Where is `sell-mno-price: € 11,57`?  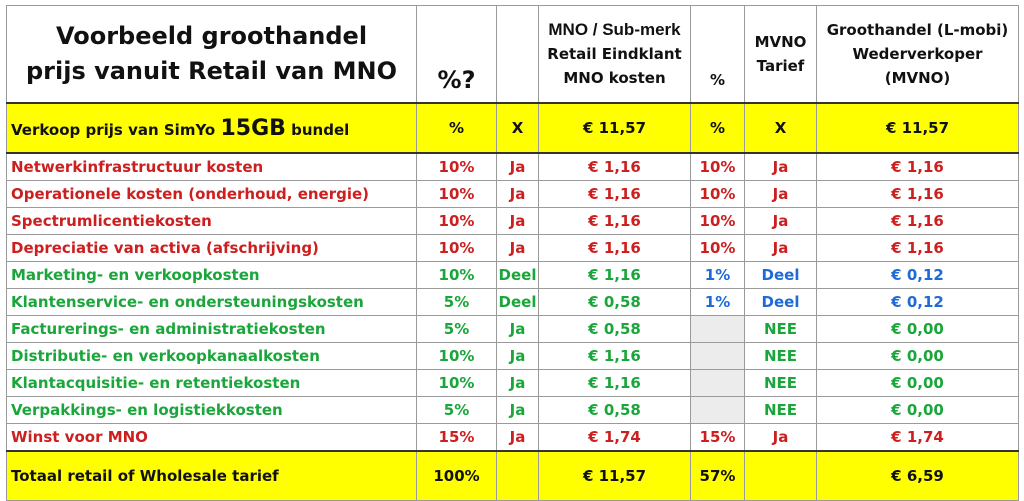 sell-mno-price: € 11,57 is located at coordinates (614, 128).